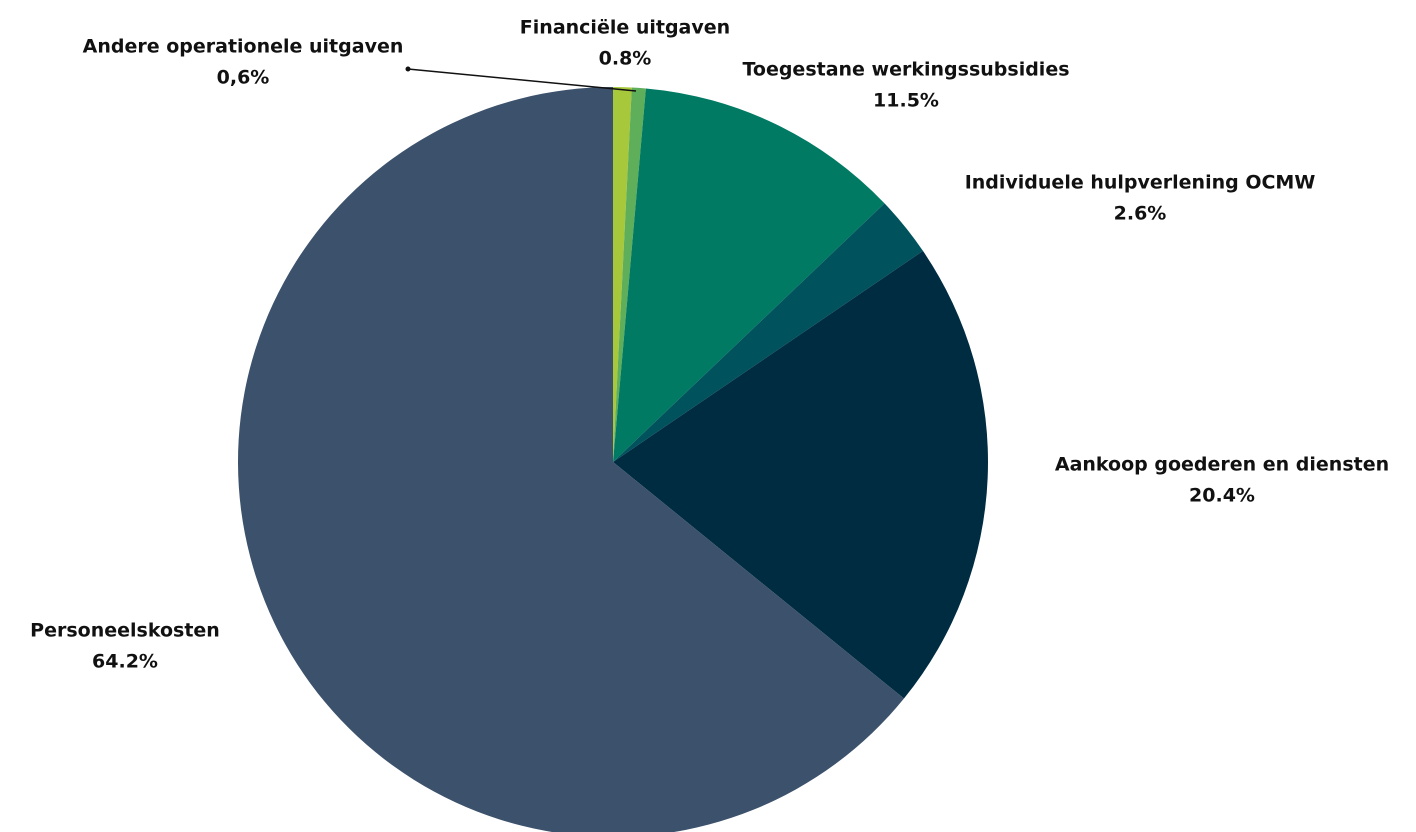  I want to click on slice-label: Financiële uitgaven, so click(625, 28).